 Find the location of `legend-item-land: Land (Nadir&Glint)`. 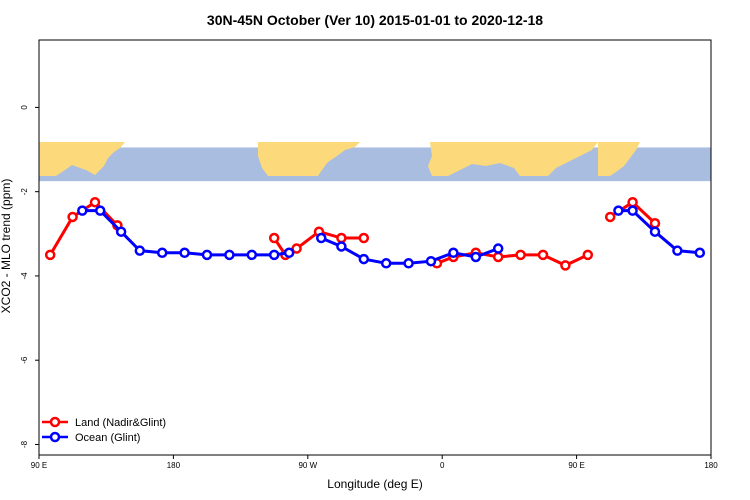

legend-item-land: Land (Nadir&Glint) is located at coordinates (104, 422).